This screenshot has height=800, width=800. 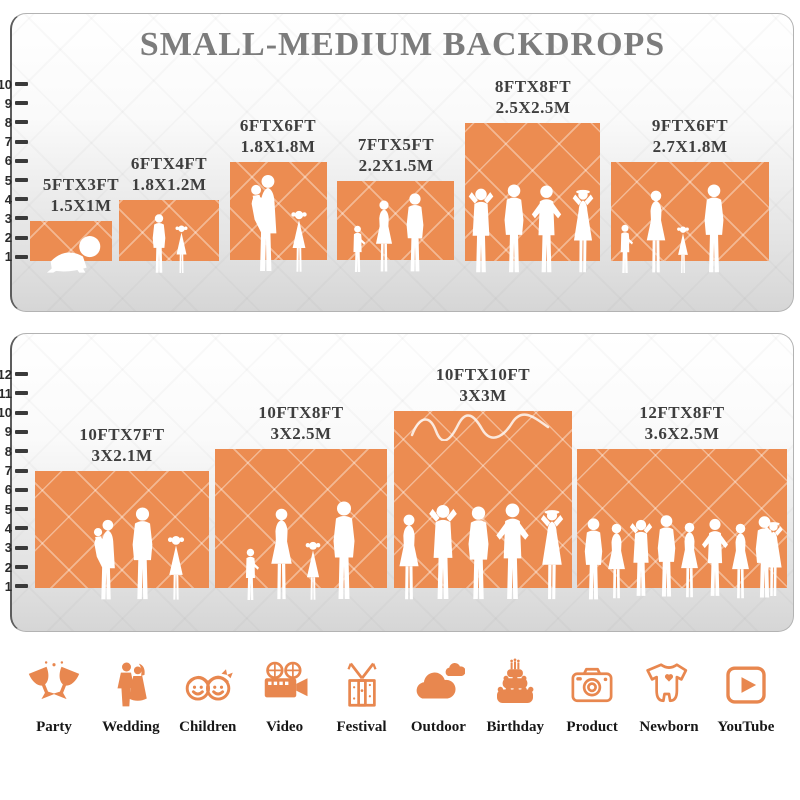 I want to click on backdrop-label: 6FTX6FT 1.8X1.8M, so click(x=278, y=136).